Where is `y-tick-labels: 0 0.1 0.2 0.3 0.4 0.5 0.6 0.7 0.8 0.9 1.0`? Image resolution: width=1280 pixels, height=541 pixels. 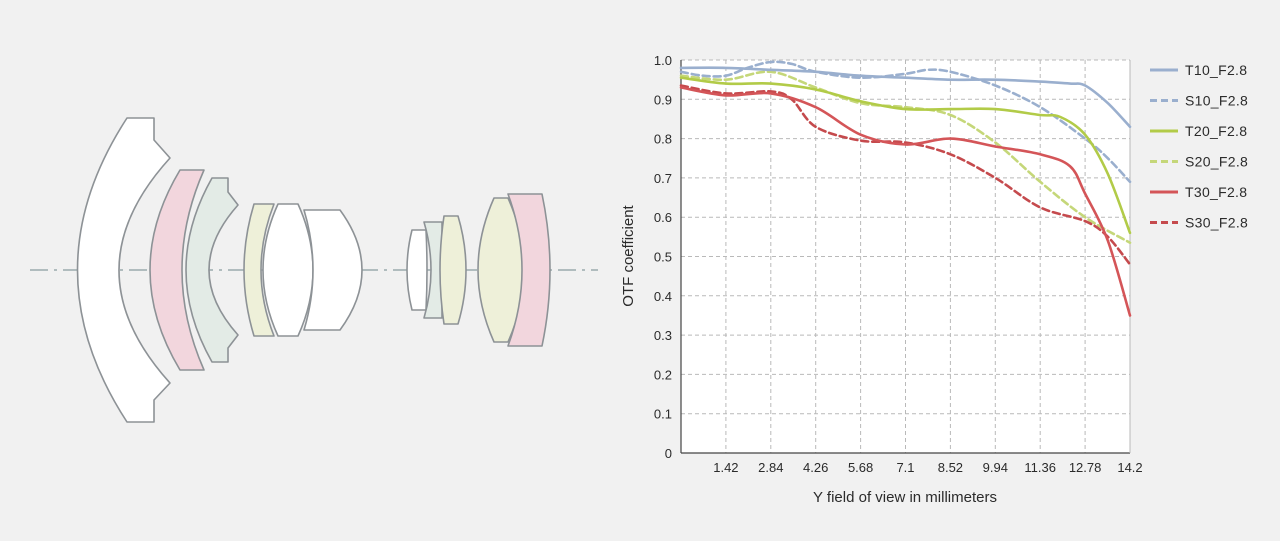 y-tick-labels: 0 0.1 0.2 0.3 0.4 0.5 0.6 0.7 0.8 0.9 1.0 is located at coordinates (663, 257).